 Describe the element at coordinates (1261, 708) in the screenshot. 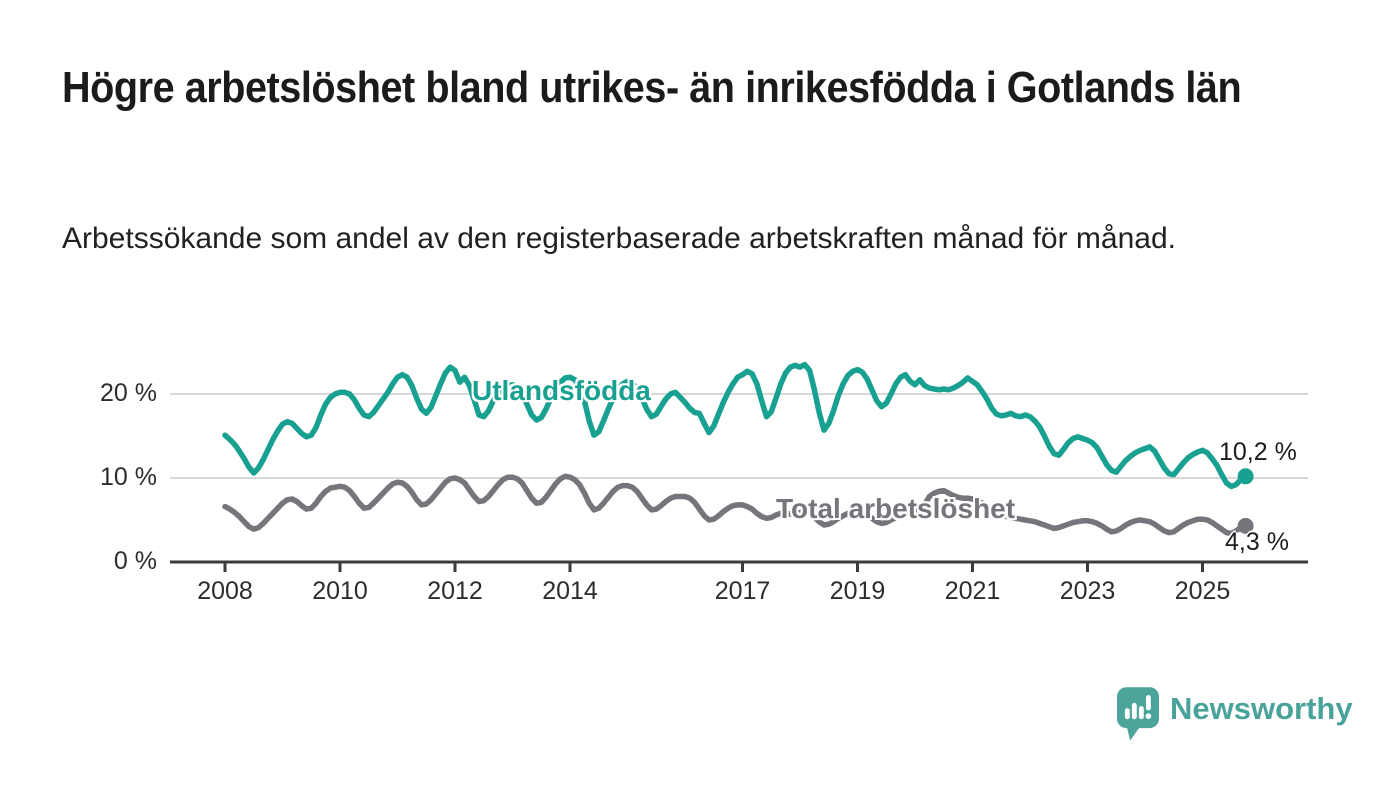

I see `newsworthy-logo-text: Newsworthy` at that location.